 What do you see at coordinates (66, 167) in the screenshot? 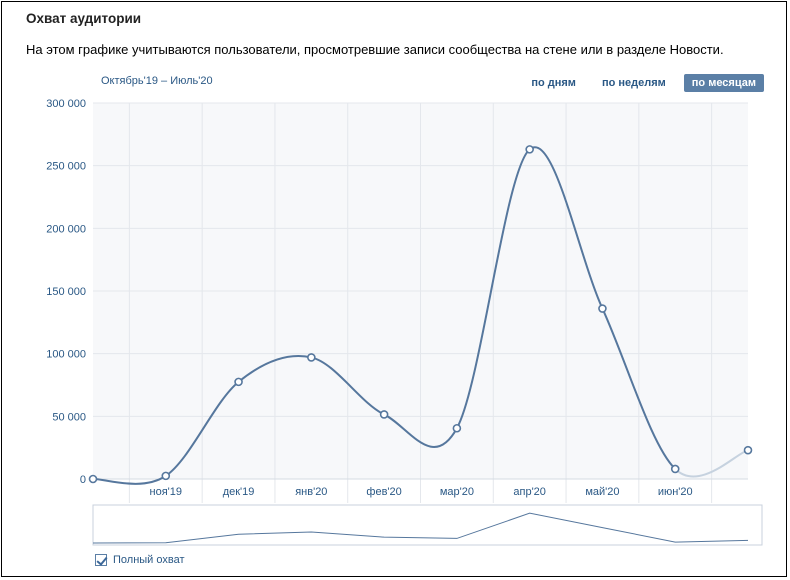
I see `y-tick-label: 250 000` at bounding box center [66, 167].